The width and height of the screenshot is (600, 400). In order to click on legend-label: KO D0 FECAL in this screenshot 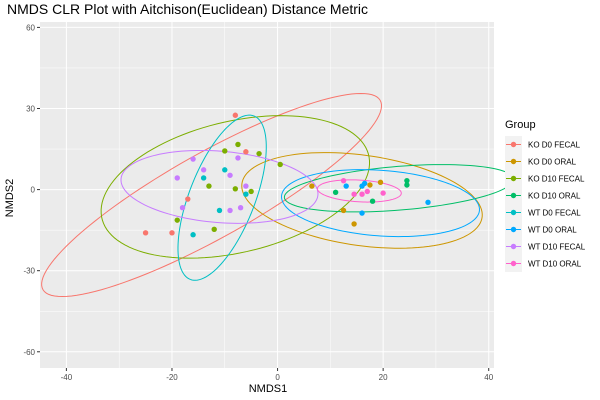, I will do `click(554, 145)`.